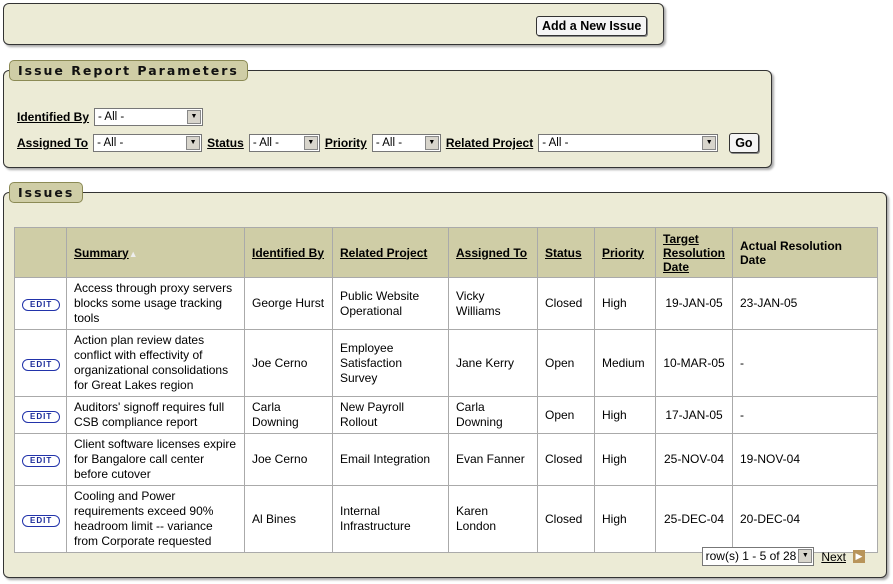  What do you see at coordinates (859, 556) in the screenshot?
I see `next-arrow-icon: ▶` at bounding box center [859, 556].